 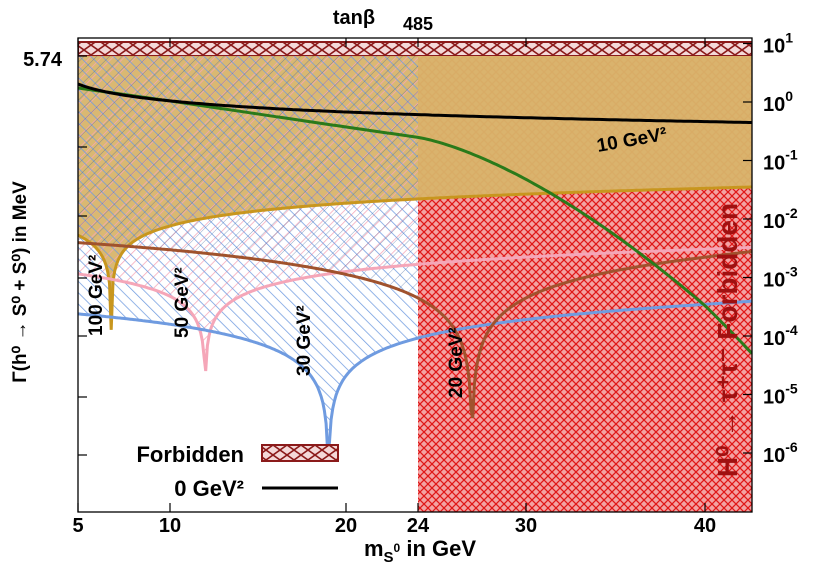 I want to click on legend: Forbidden 0 GeV², so click(x=237, y=471).